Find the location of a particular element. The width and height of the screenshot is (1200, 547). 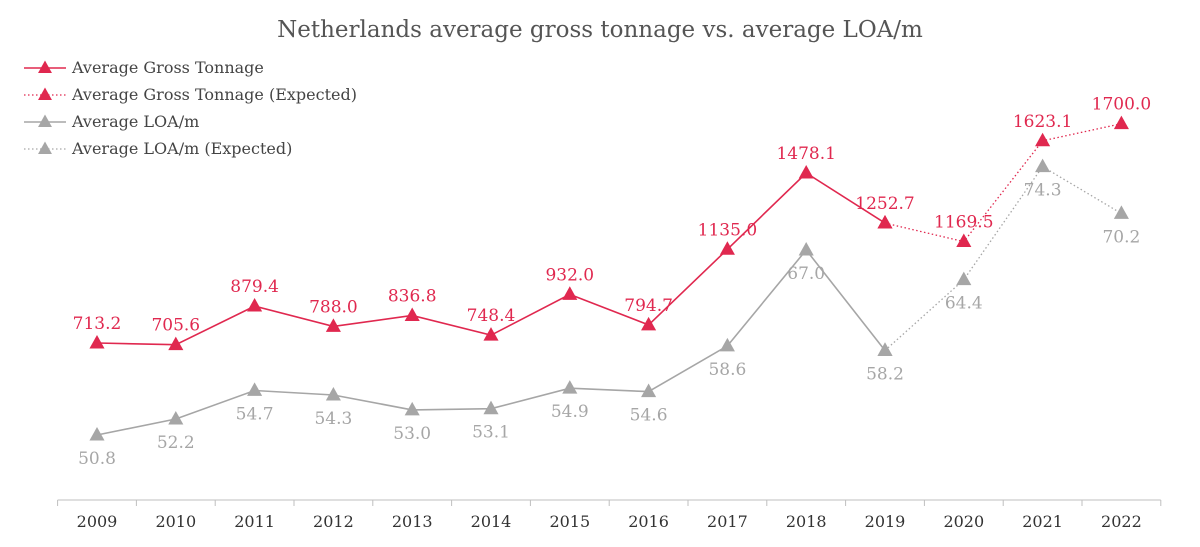

x-tick-label: 2022 is located at coordinates (1121, 521).